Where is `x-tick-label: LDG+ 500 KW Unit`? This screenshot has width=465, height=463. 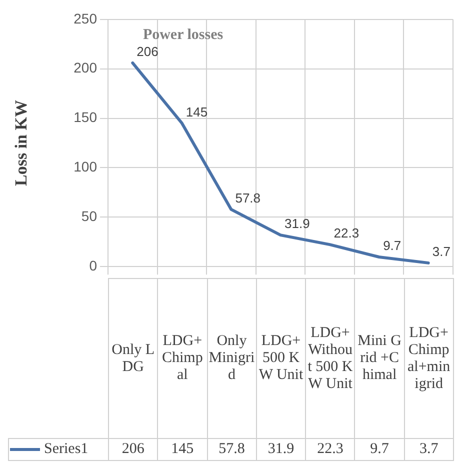
x-tick-label: LDG+ 500 KW Unit is located at coordinates (281, 358).